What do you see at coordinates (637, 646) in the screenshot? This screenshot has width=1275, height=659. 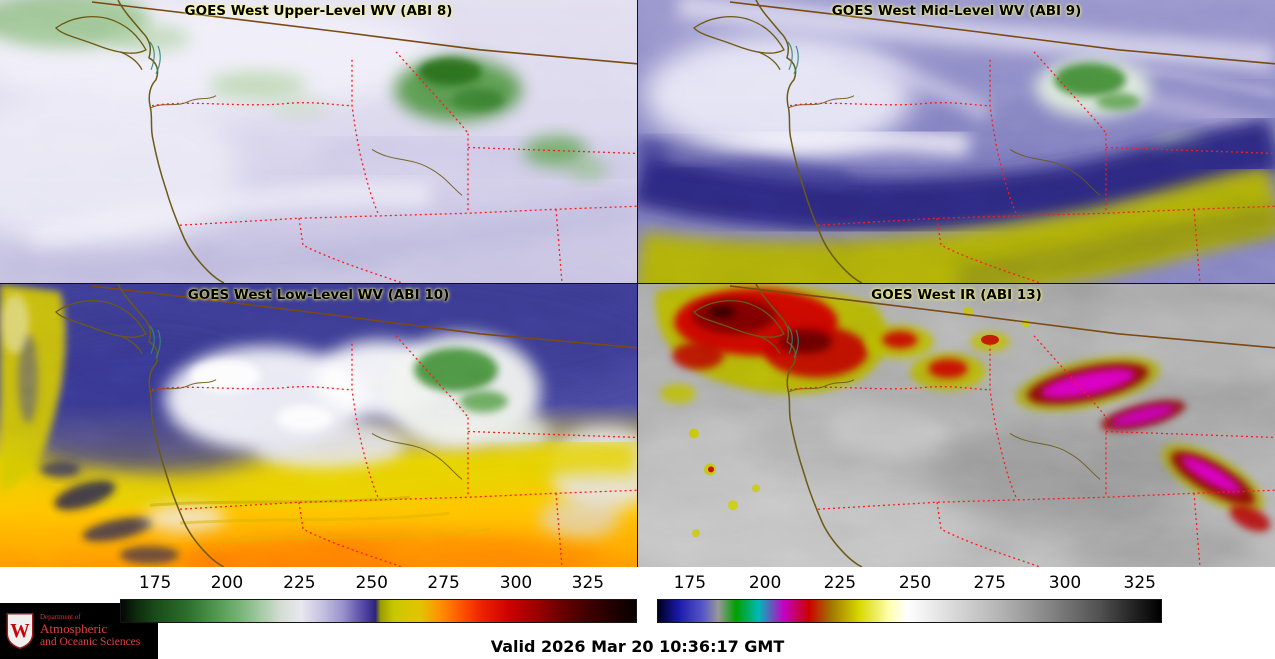 I see `valid-time: Valid 2026 Mar 20 10:36:17 GMT` at bounding box center [637, 646].